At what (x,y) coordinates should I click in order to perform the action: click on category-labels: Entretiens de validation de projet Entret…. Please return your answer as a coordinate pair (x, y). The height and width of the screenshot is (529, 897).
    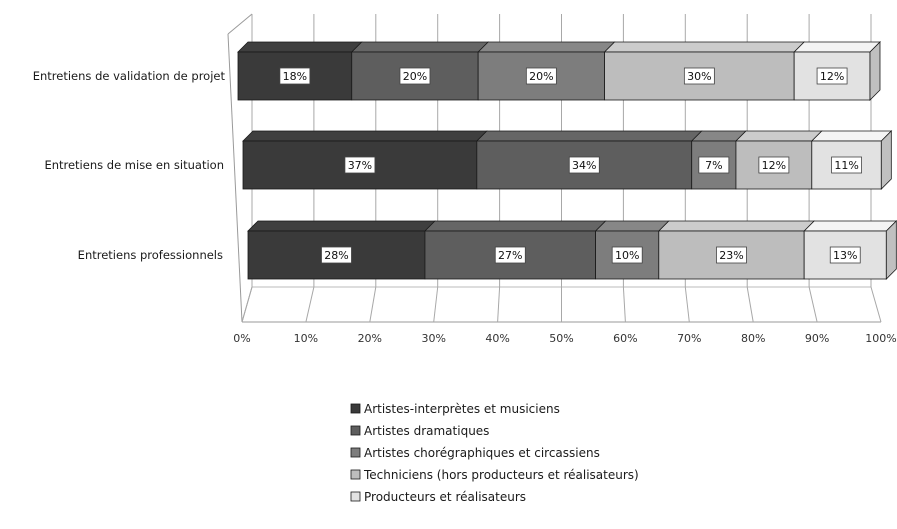
    Looking at the image, I should click on (129, 165).